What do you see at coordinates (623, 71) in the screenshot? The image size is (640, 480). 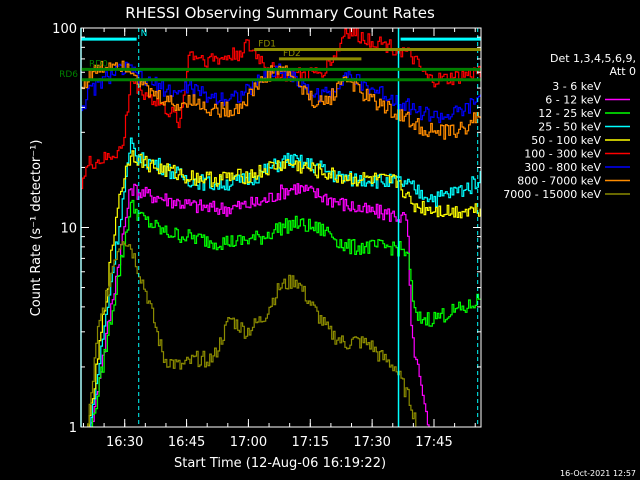 I see `legend-header-1: Att 0` at bounding box center [623, 71].